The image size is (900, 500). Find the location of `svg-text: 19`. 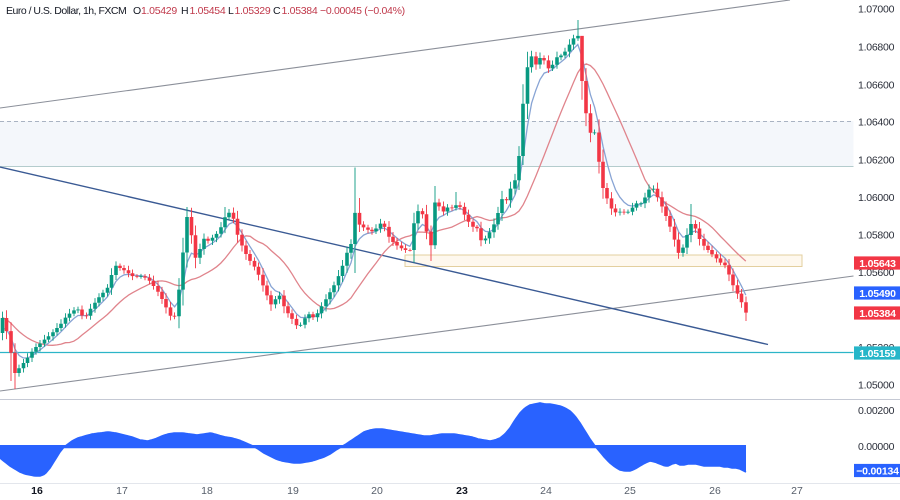

svg-text: 19 is located at coordinates (293, 491).